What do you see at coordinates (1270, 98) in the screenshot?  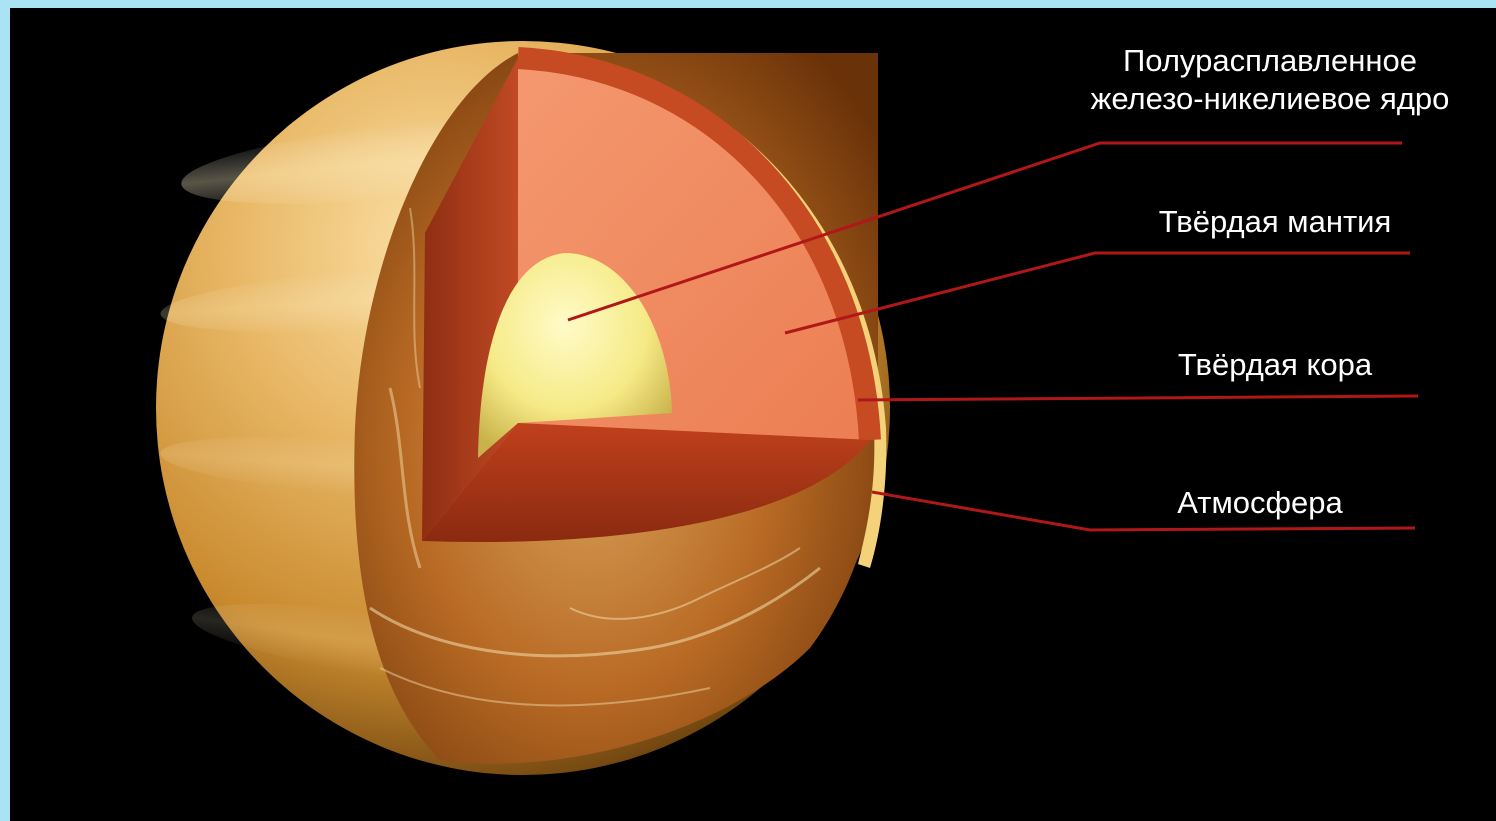 I see `label-core-line2: железо-никелиевое ядро` at bounding box center [1270, 98].